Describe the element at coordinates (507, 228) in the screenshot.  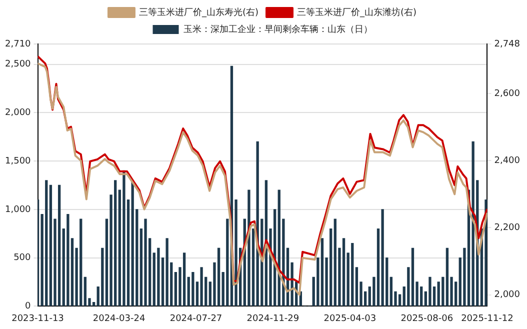
I see `y2-tick-label: 2,200` at that location.